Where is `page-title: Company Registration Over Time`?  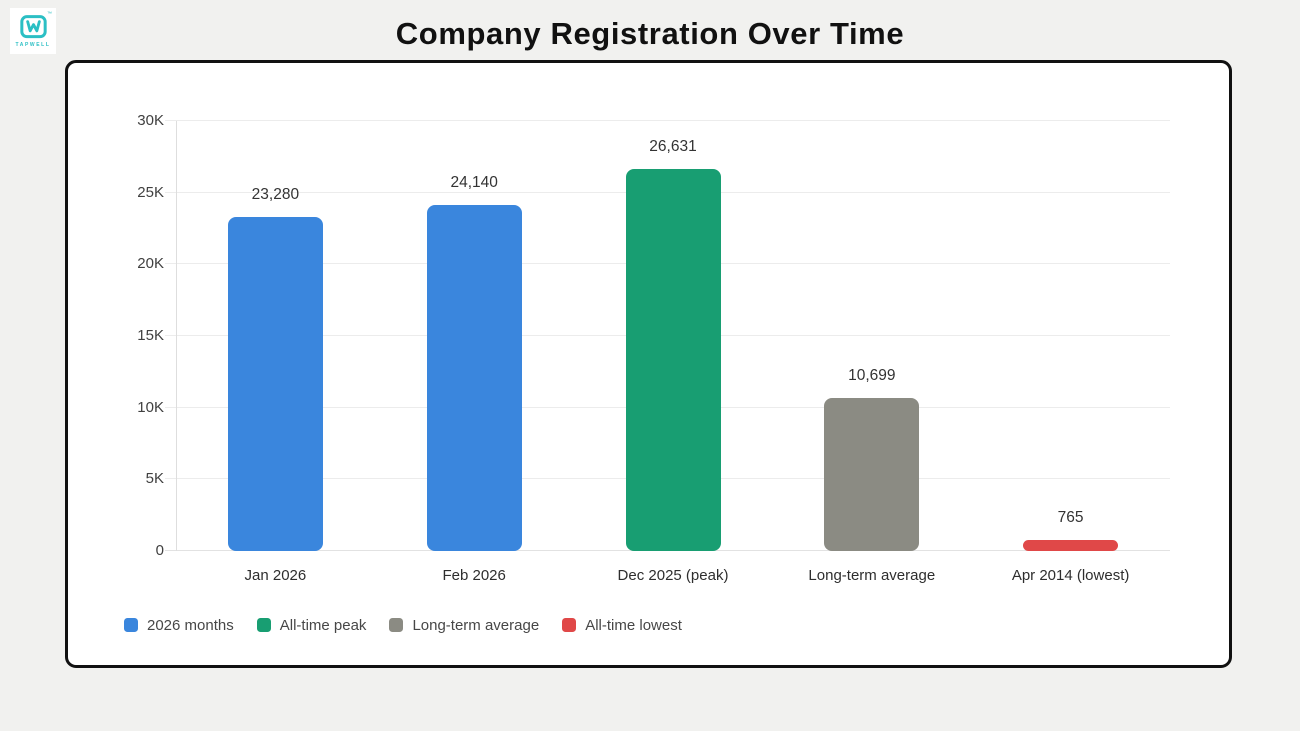
page-title: Company Registration Over Time is located at coordinates (650, 33).